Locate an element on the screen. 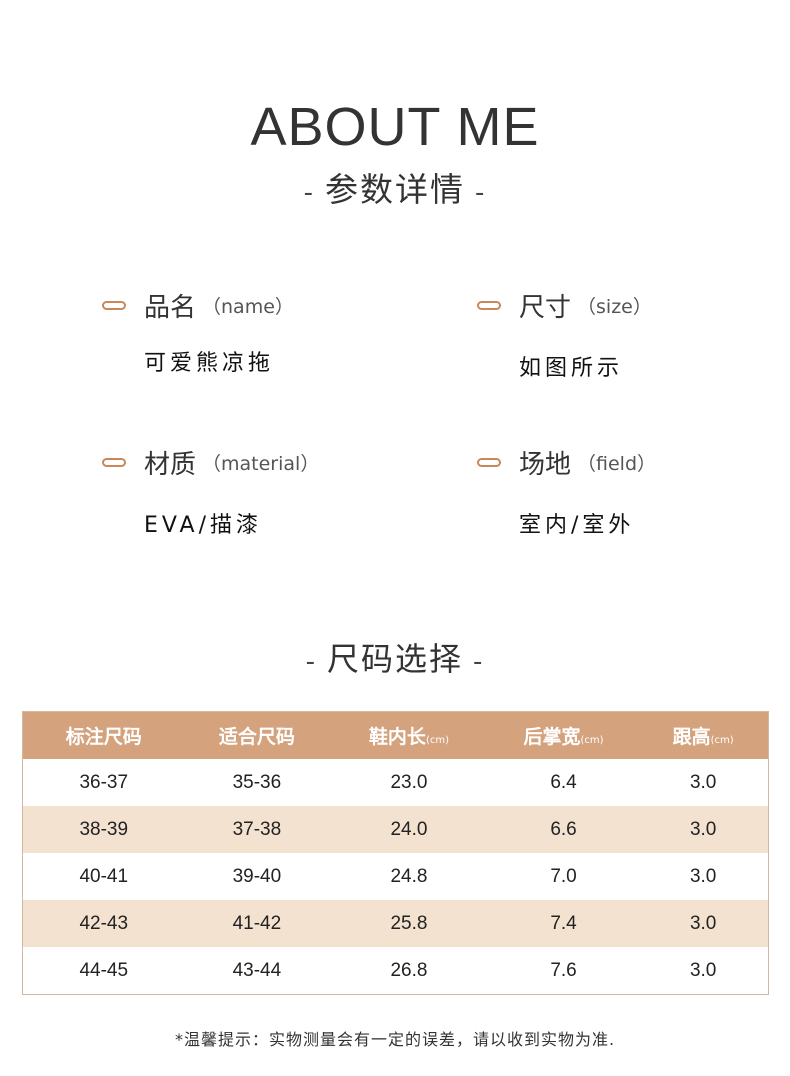 The width and height of the screenshot is (790, 1076). table-row: 42-43 41-42 25.8 7.4 3.0 is located at coordinates (395, 923).